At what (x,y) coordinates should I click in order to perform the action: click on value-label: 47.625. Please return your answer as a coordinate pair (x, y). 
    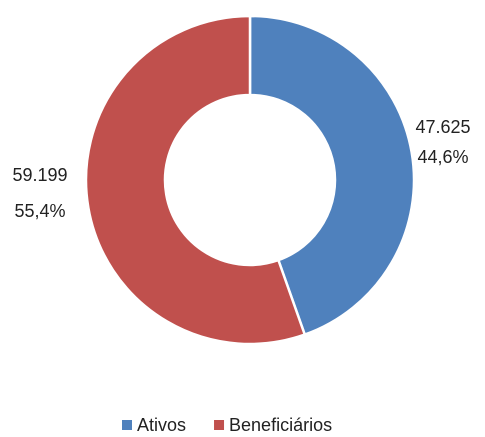
    Looking at the image, I should click on (442, 127).